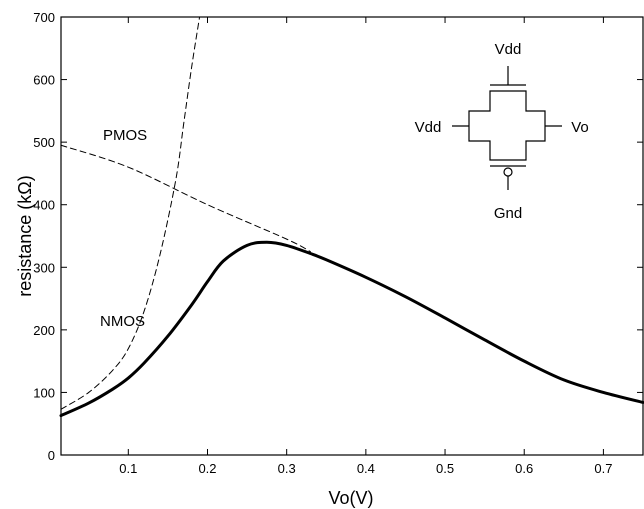  Describe the element at coordinates (350, 498) in the screenshot. I see `x-axis-title: Vo(V)` at that location.